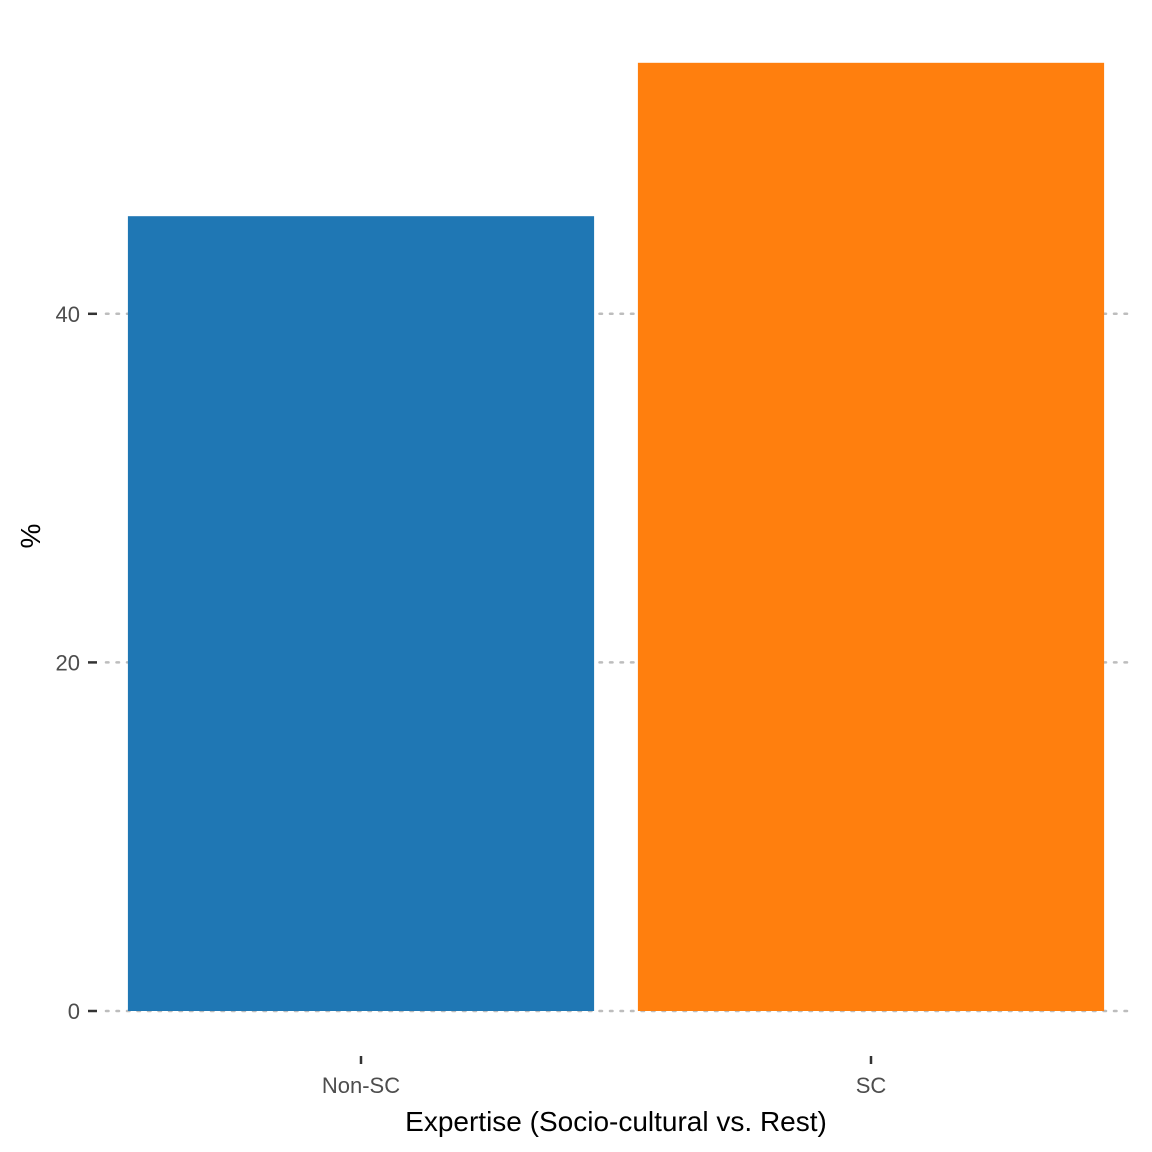  What do you see at coordinates (616, 1121) in the screenshot?
I see `x-axis-title: Expertise (Socio-cultural vs. Rest)` at bounding box center [616, 1121].